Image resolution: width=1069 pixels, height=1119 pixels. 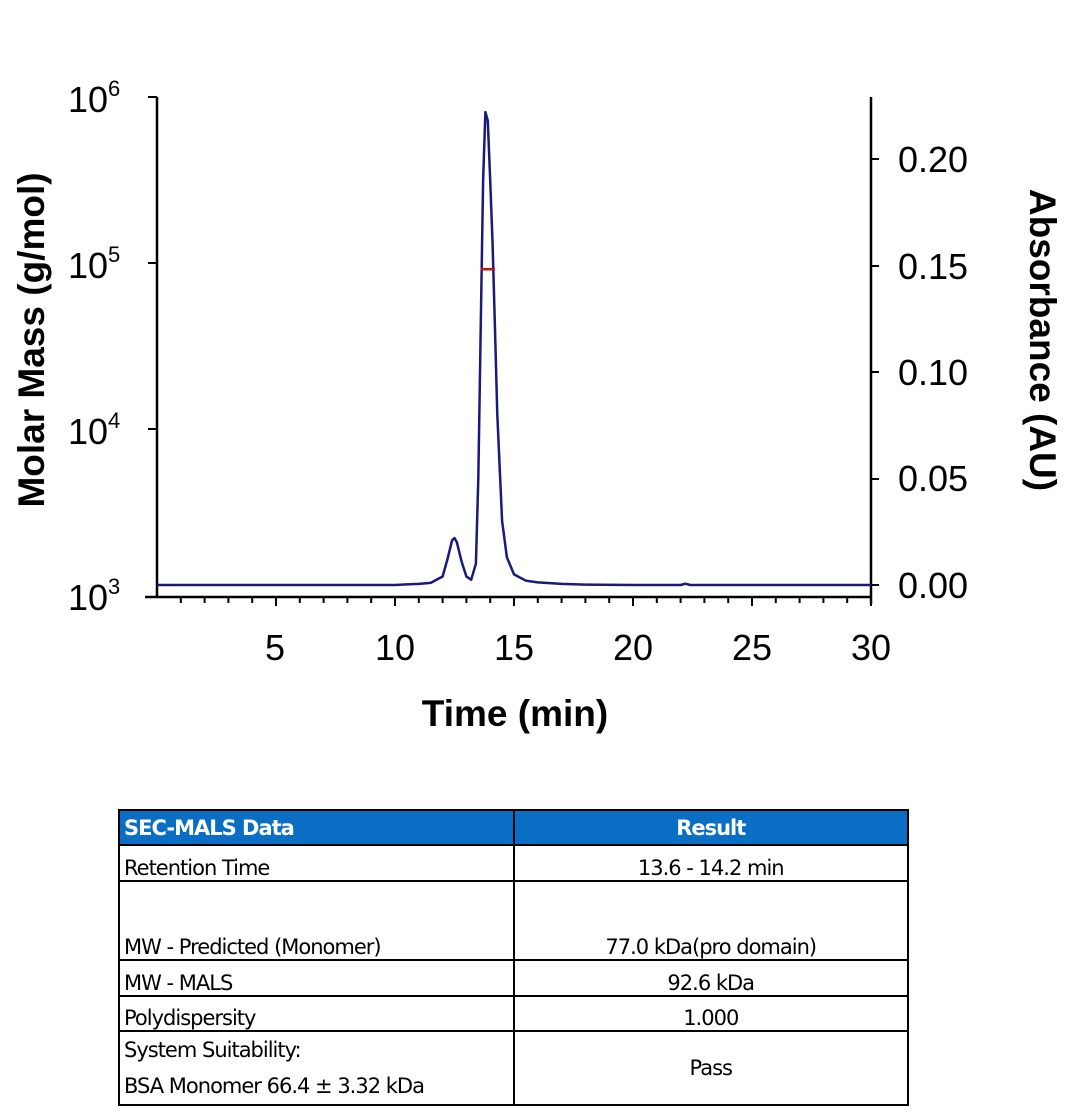 I want to click on right-tick-0-15: 0.15, so click(x=933, y=266).